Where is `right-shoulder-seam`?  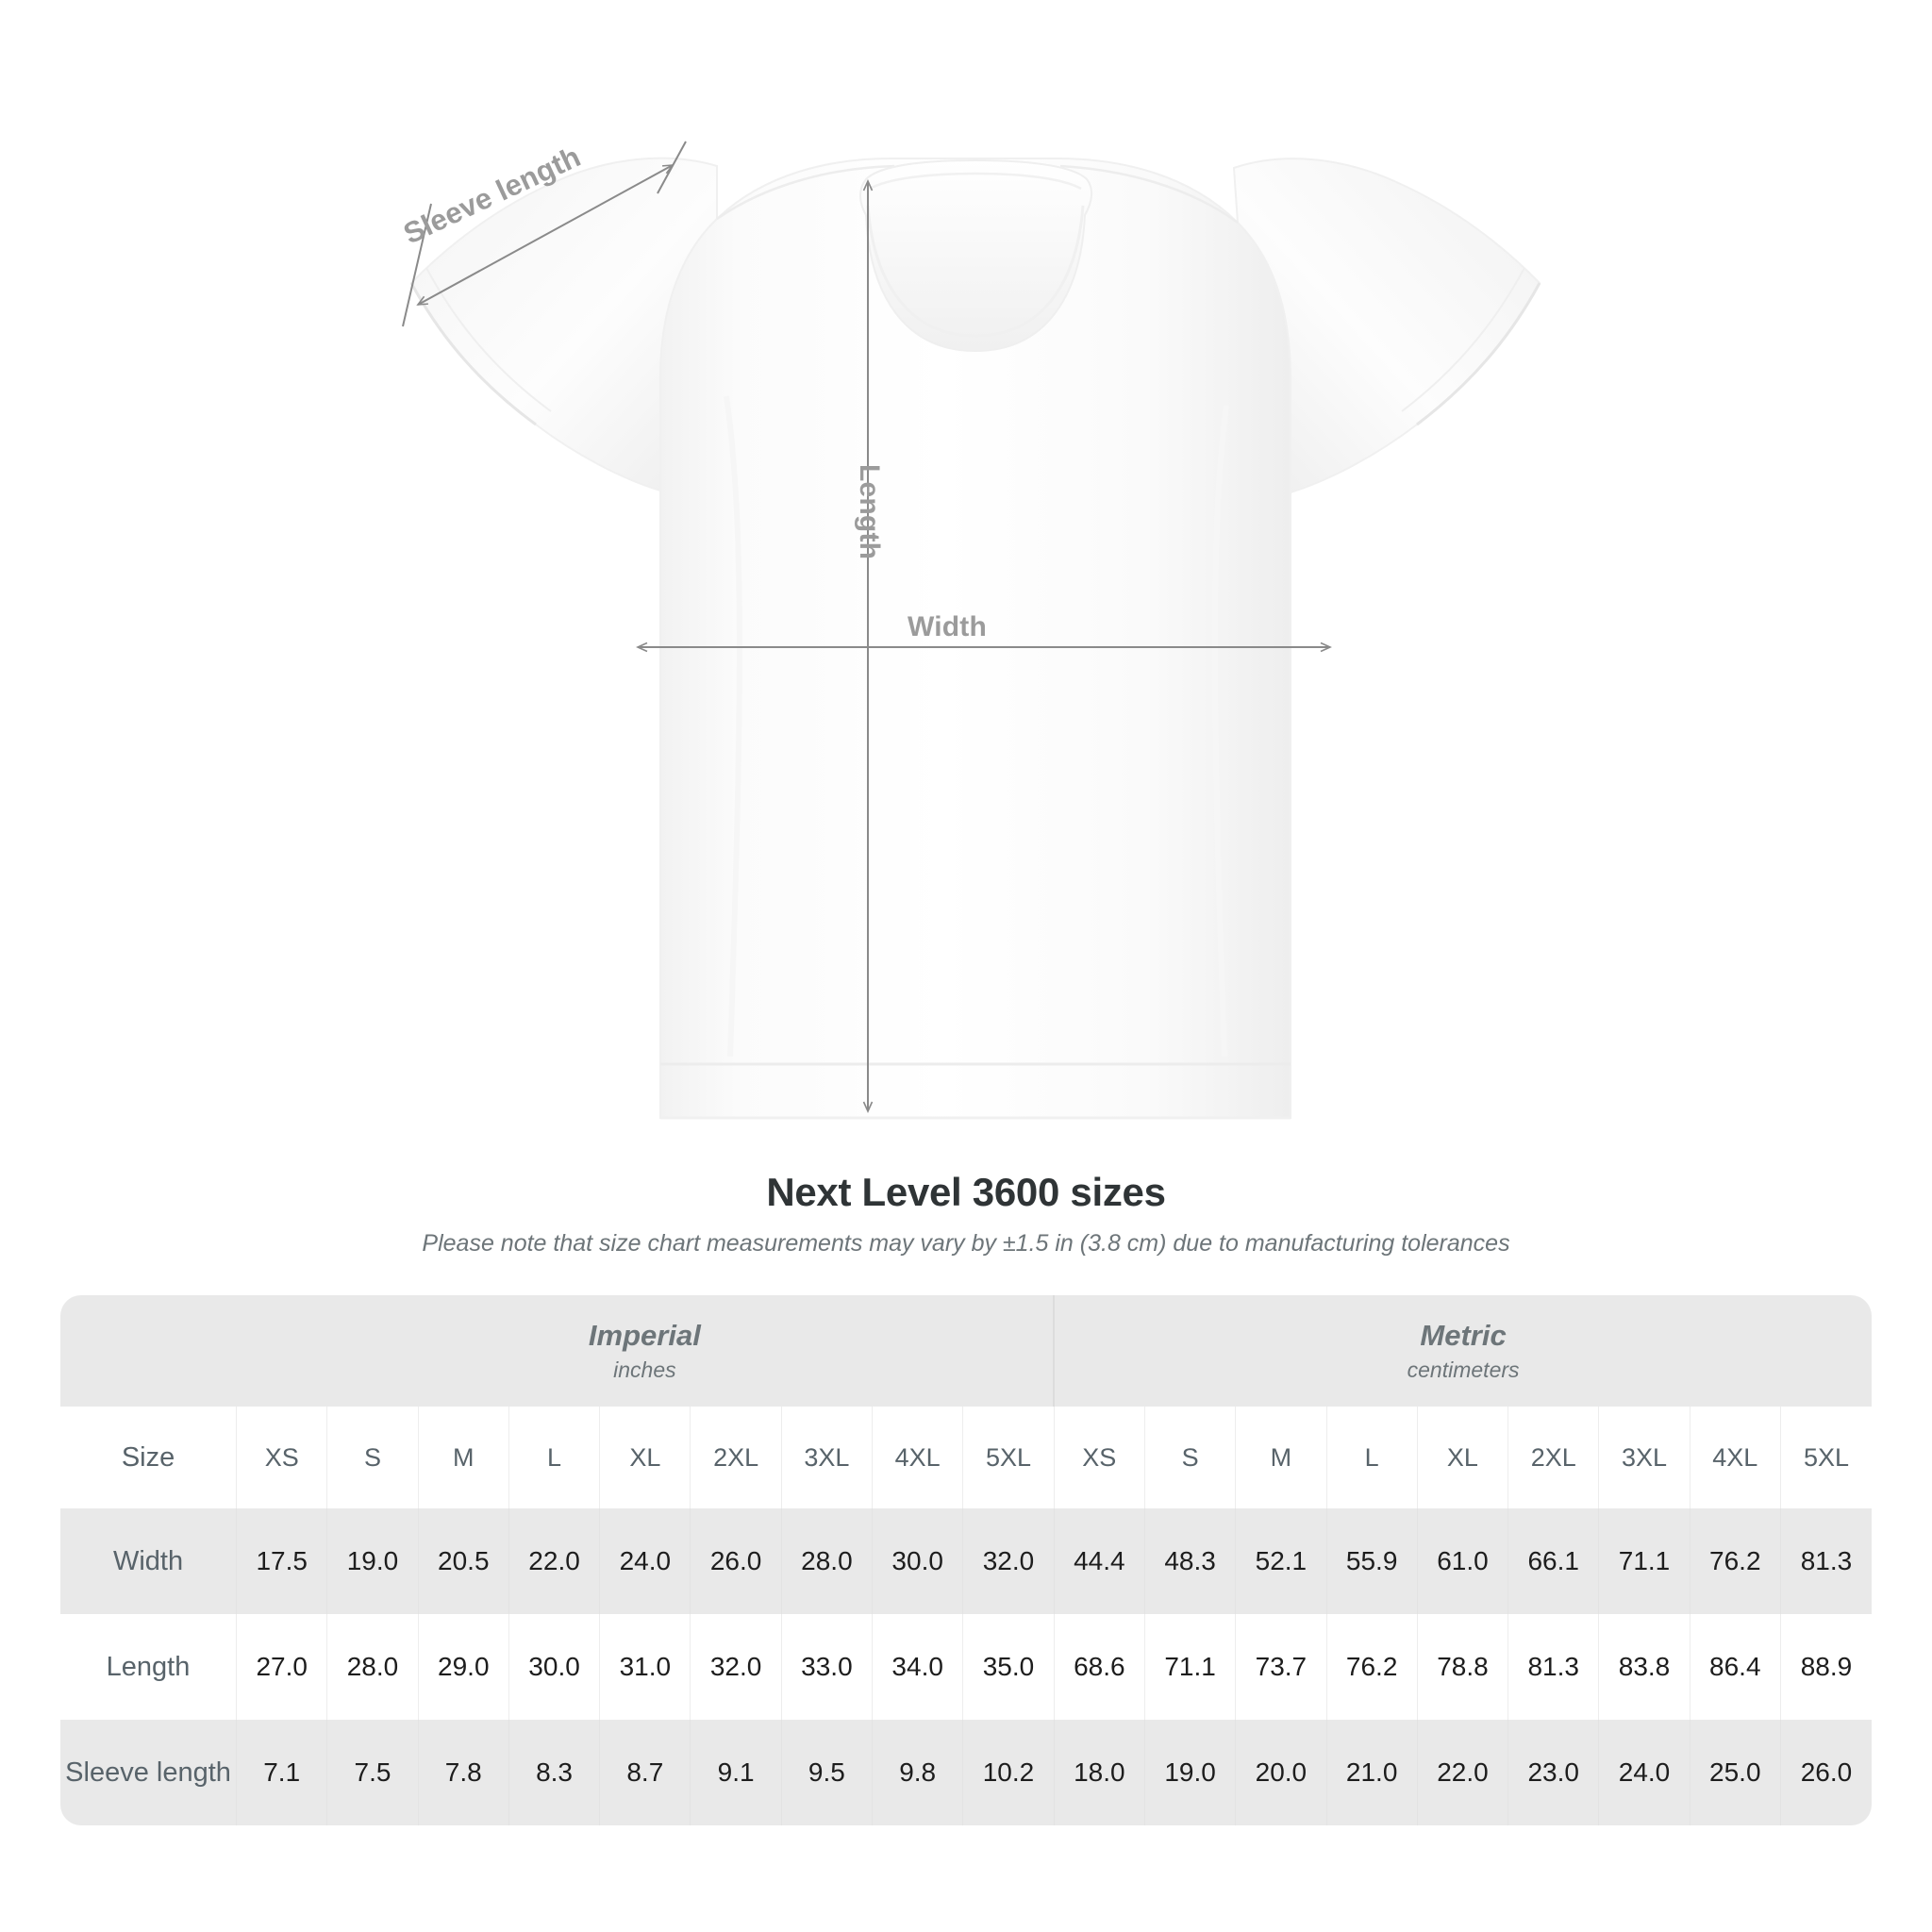 right-shoulder-seam is located at coordinates (1149, 194).